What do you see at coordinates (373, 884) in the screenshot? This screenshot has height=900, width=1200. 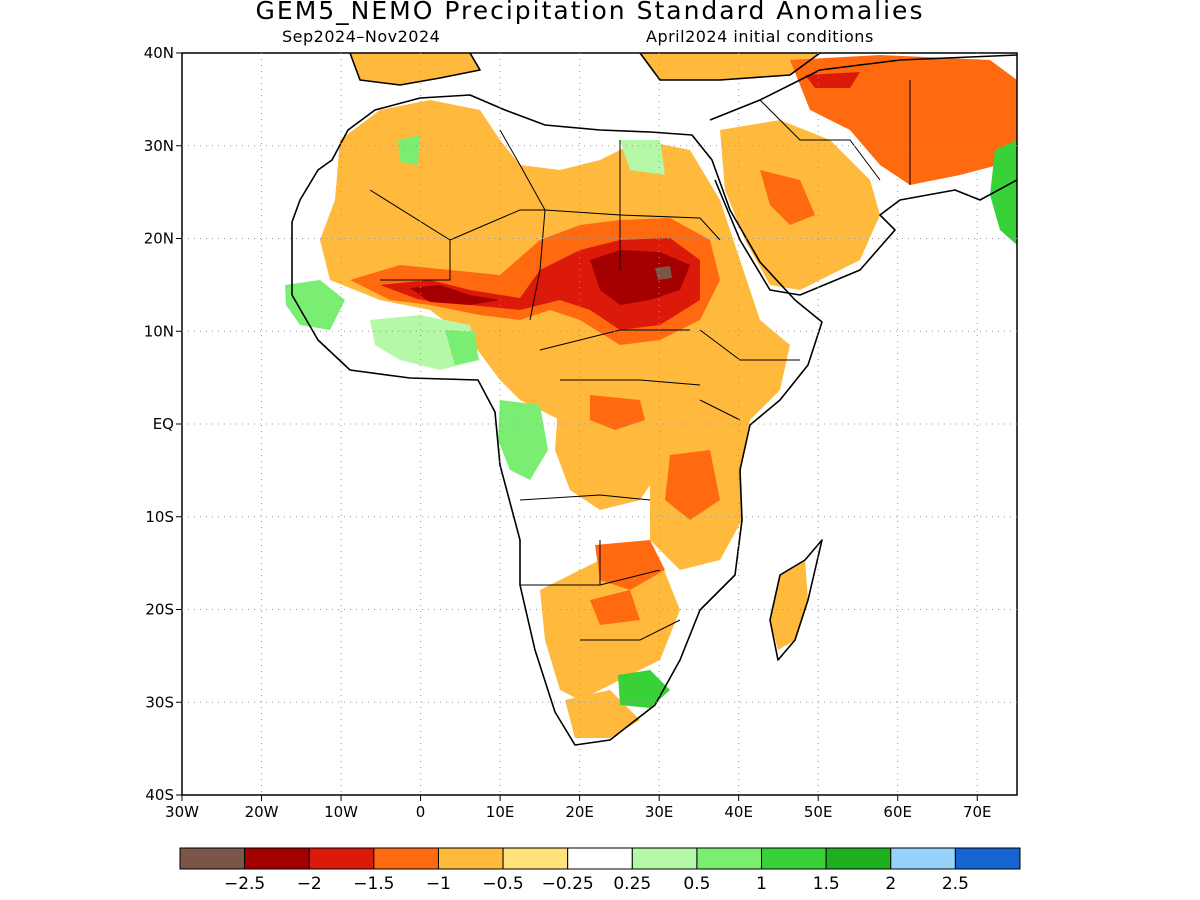 I see `colorbar-label: −1.5` at bounding box center [373, 884].